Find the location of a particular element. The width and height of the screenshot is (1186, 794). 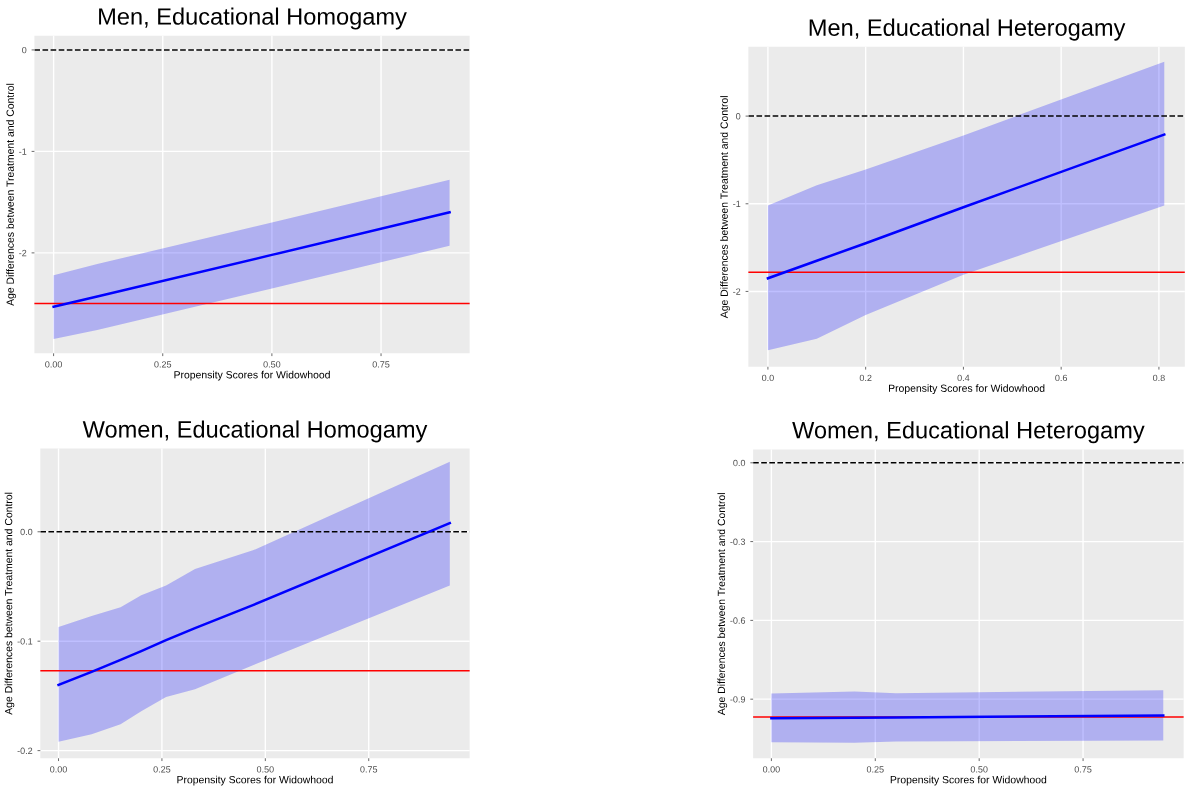

chart-title: Women, Educational Homogamy is located at coordinates (255, 431).